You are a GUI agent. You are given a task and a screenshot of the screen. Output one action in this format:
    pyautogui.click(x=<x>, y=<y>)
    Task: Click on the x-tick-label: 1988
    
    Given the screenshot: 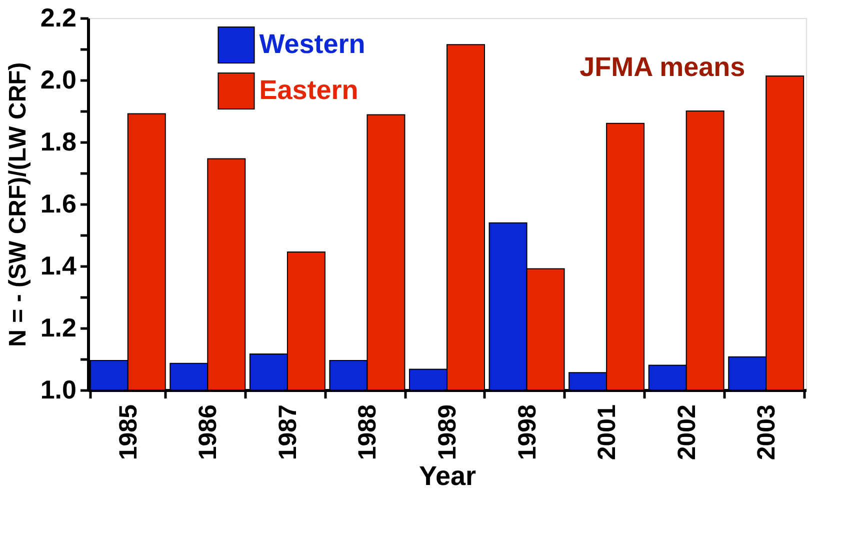 What is the action you would take?
    pyautogui.click(x=368, y=432)
    